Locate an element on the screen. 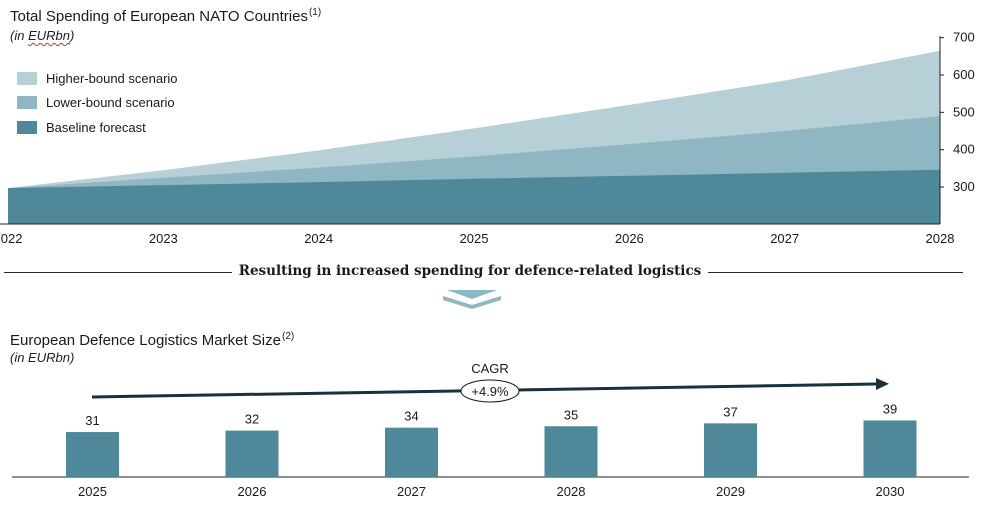 The width and height of the screenshot is (985, 510). bar-category-label: 2026 is located at coordinates (252, 491).